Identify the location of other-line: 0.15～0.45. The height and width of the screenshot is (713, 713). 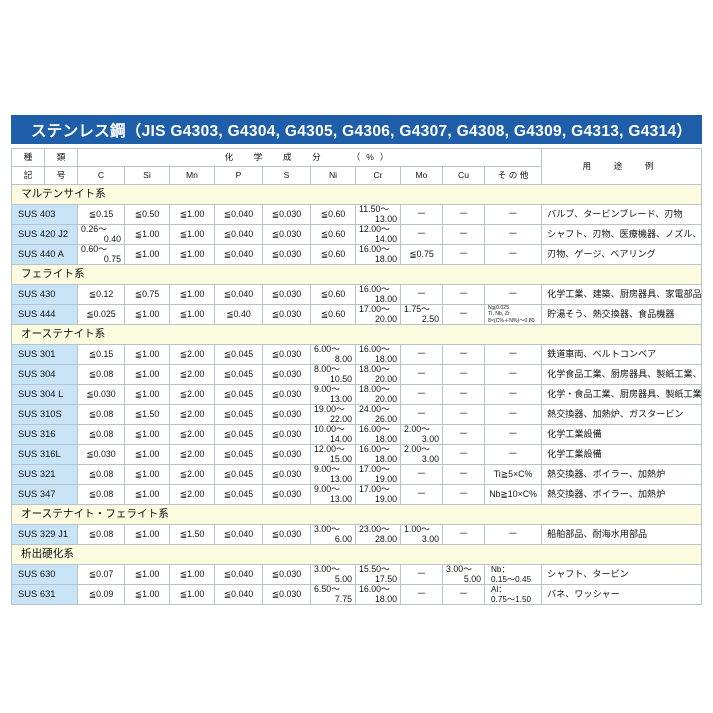
(511, 579).